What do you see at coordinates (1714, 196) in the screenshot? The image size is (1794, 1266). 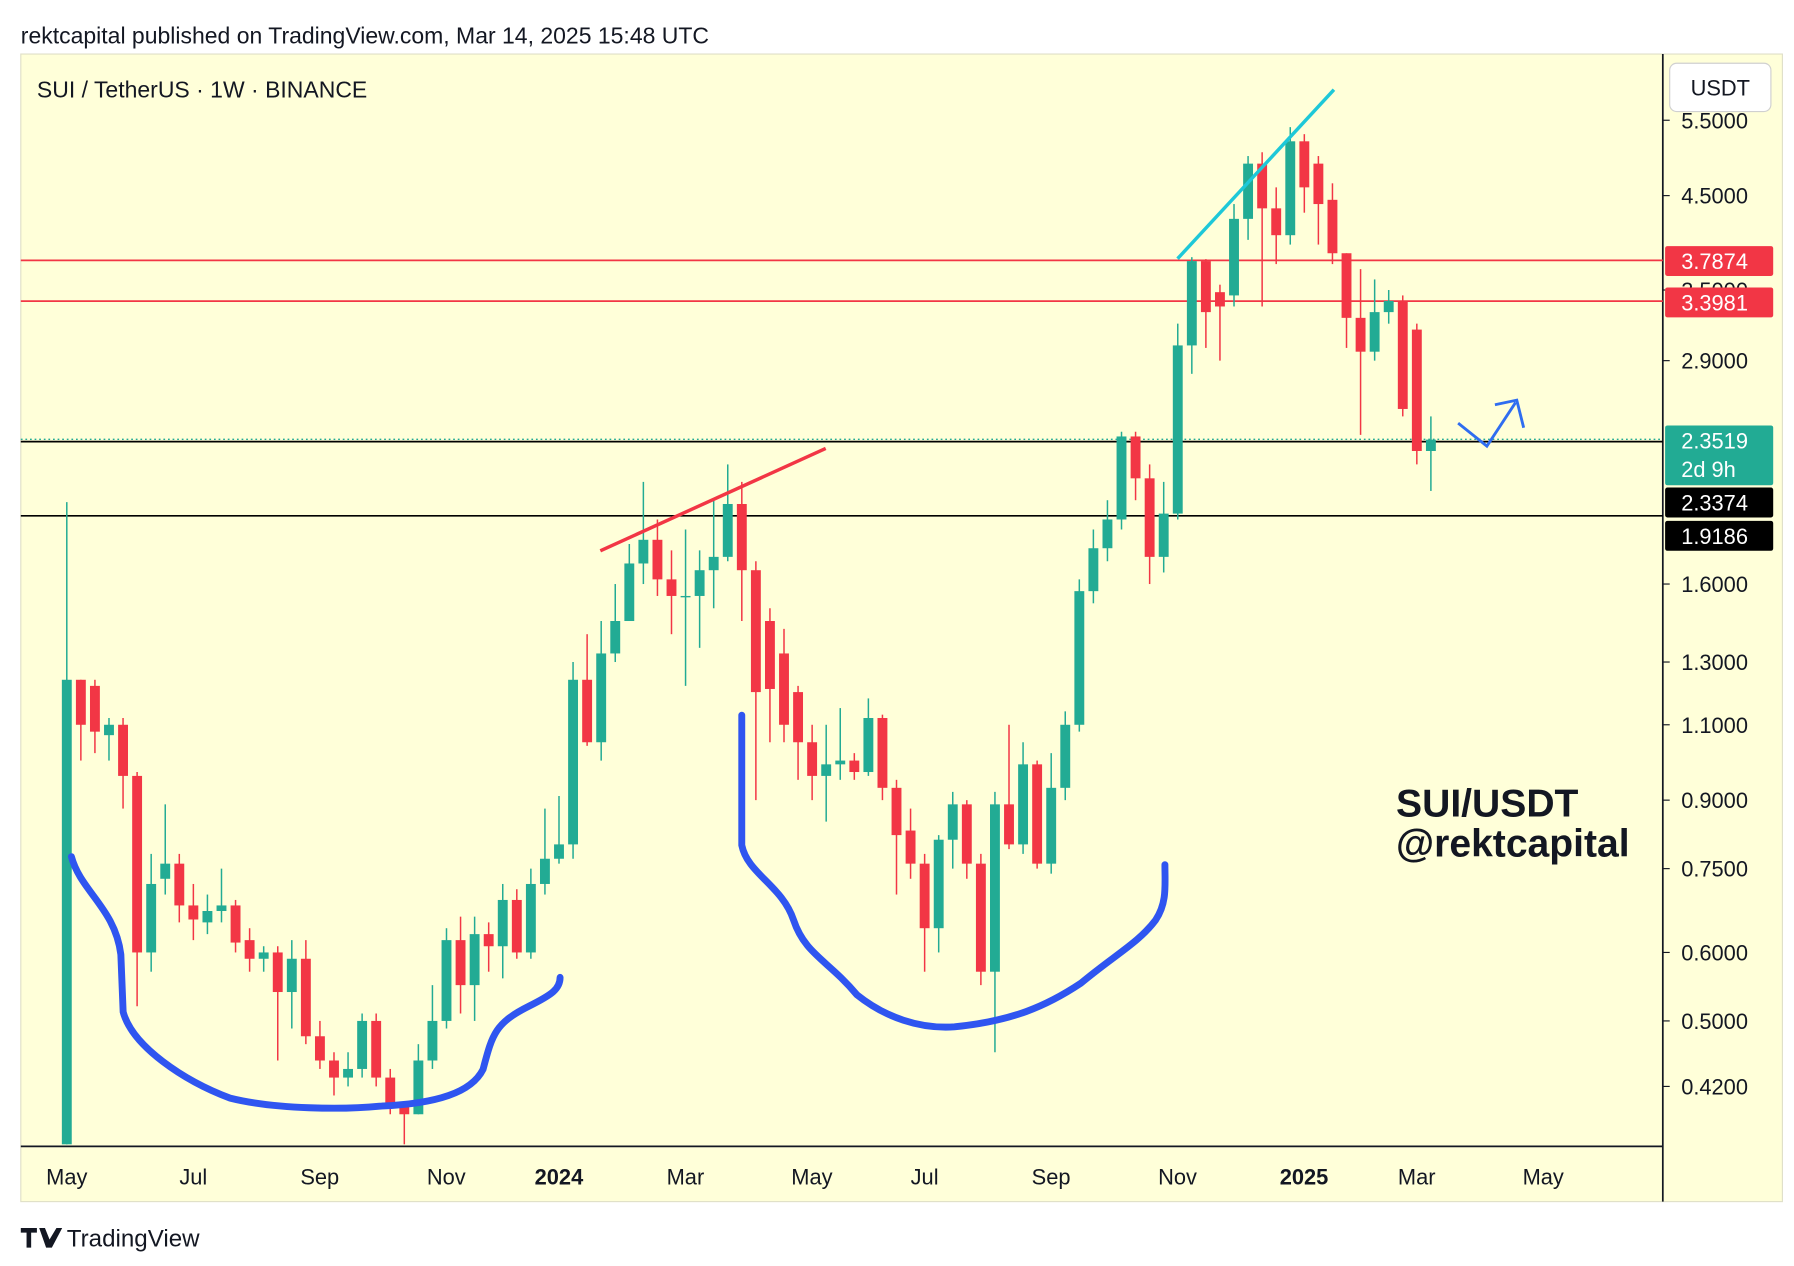 I see `y-tick-label: 4.5000` at bounding box center [1714, 196].